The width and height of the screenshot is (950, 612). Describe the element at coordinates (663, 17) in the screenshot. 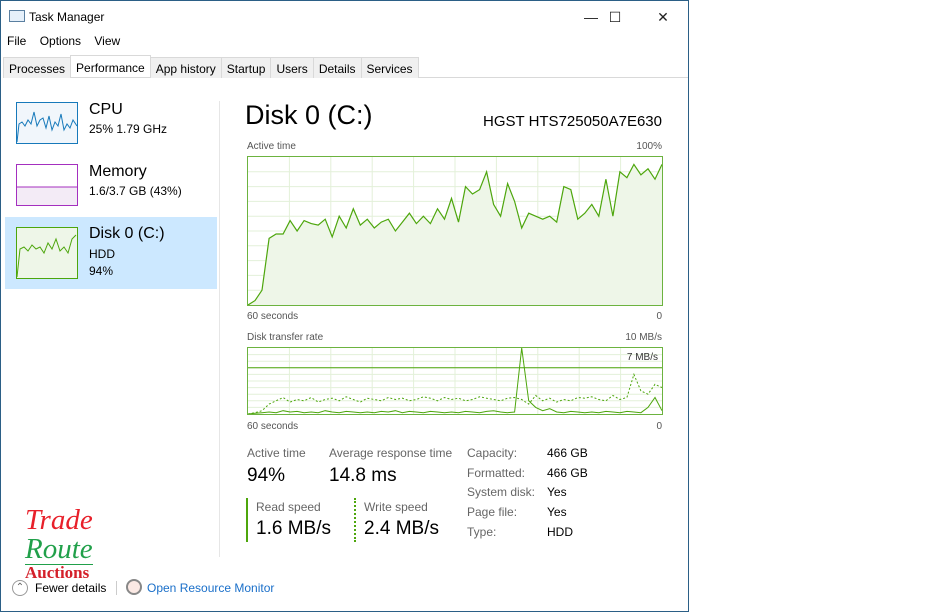

I see `close-button: ✕` at that location.